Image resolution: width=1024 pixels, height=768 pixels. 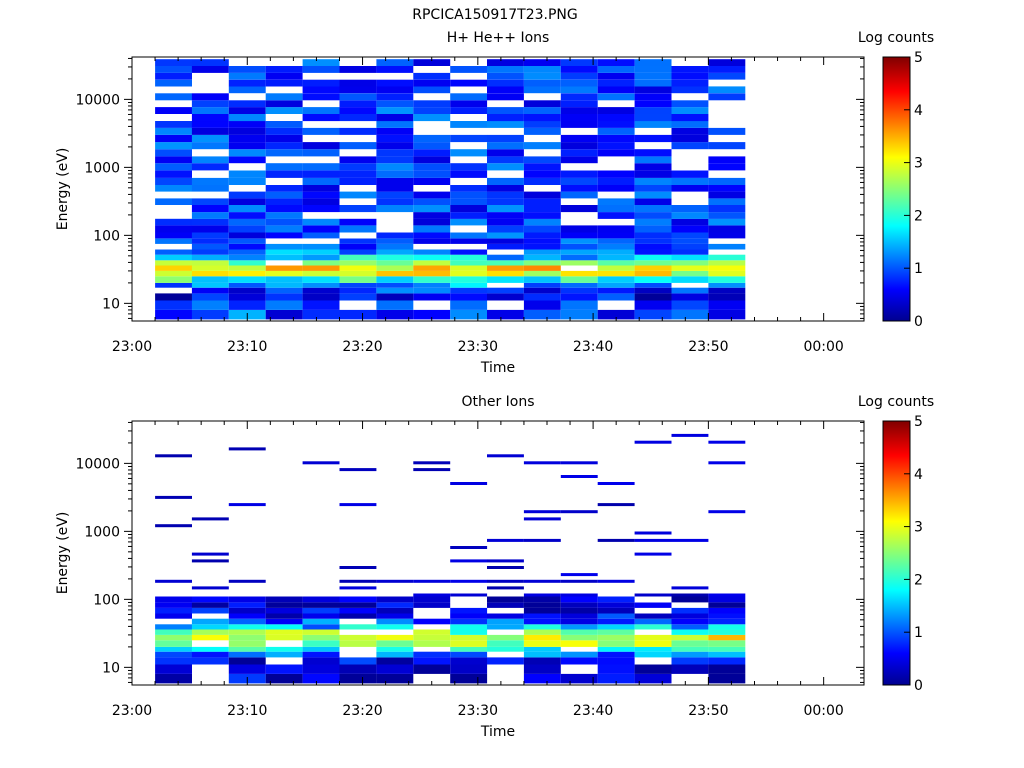 What do you see at coordinates (918, 686) in the screenshot?
I see `colorbar-tick-label: 0` at bounding box center [918, 686].